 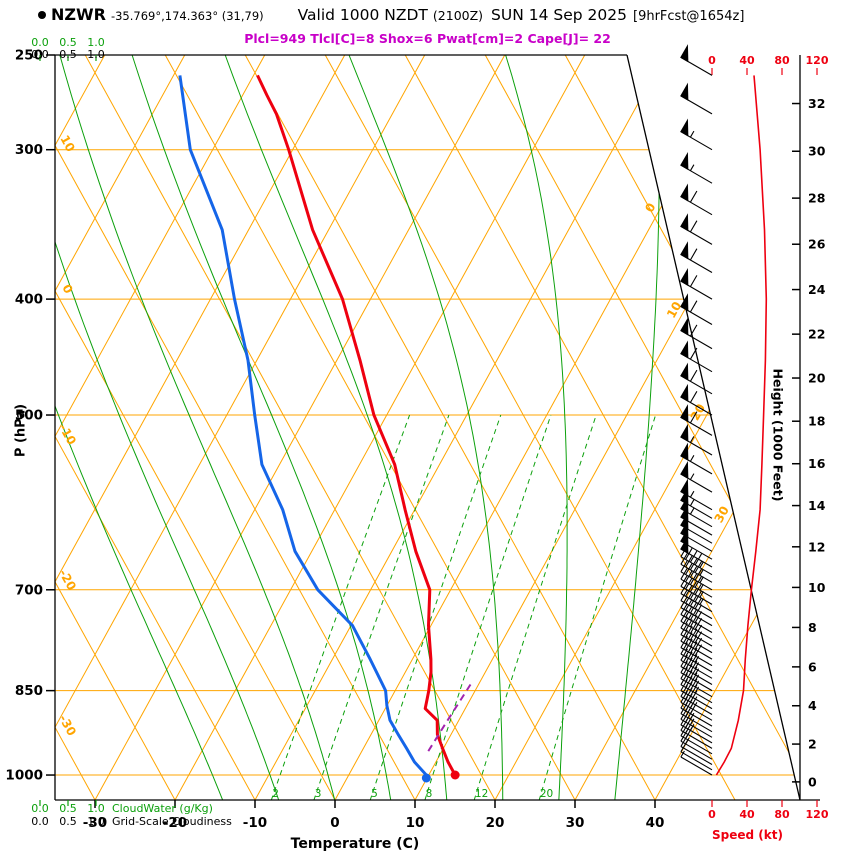 What do you see at coordinates (817, 463) in the screenshot?
I see `height-tick-label: 16` at bounding box center [817, 463].